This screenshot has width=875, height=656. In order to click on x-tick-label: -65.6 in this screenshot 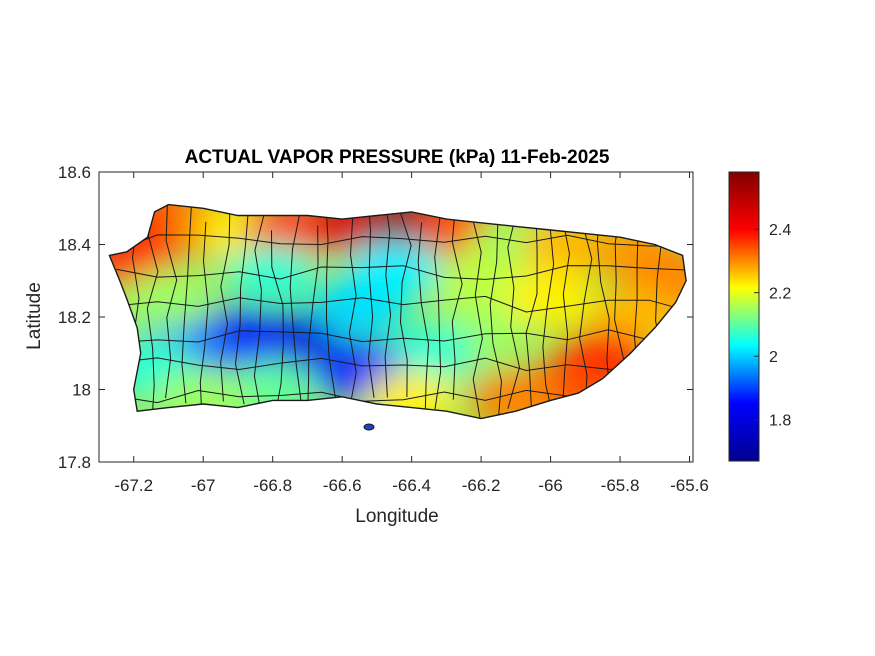, I will do `click(689, 485)`.